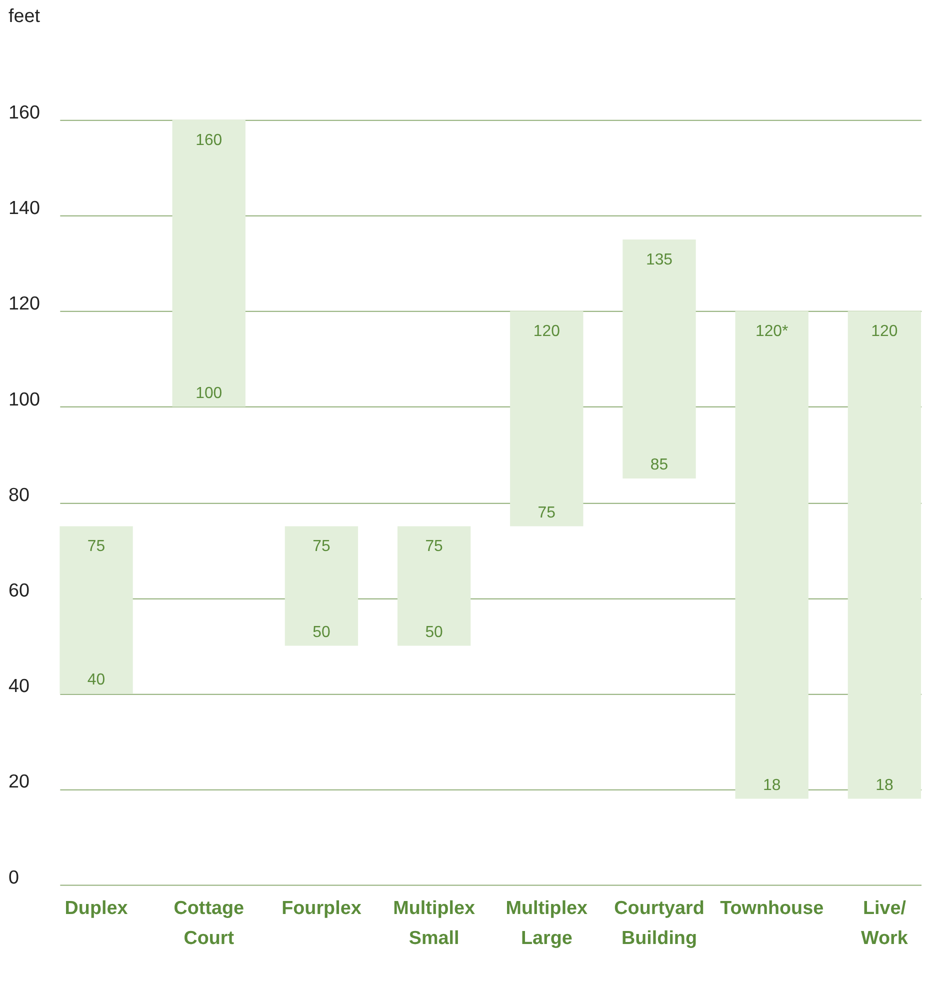  What do you see at coordinates (24, 16) in the screenshot?
I see `y-axis-title: feet` at bounding box center [24, 16].